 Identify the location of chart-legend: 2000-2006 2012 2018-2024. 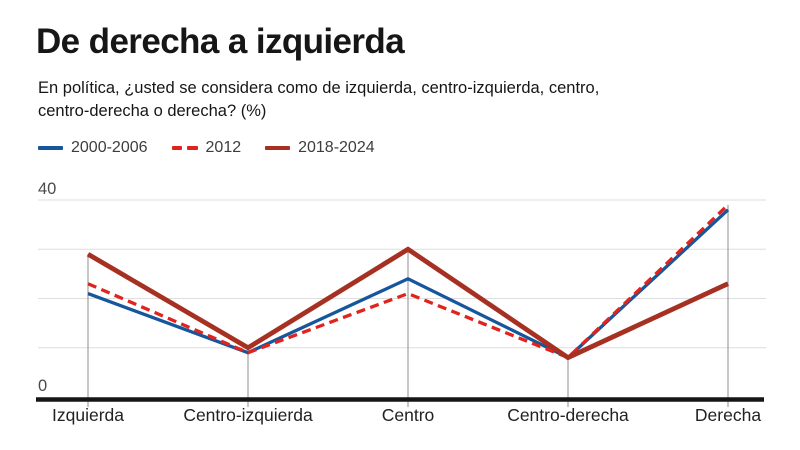
(206, 148).